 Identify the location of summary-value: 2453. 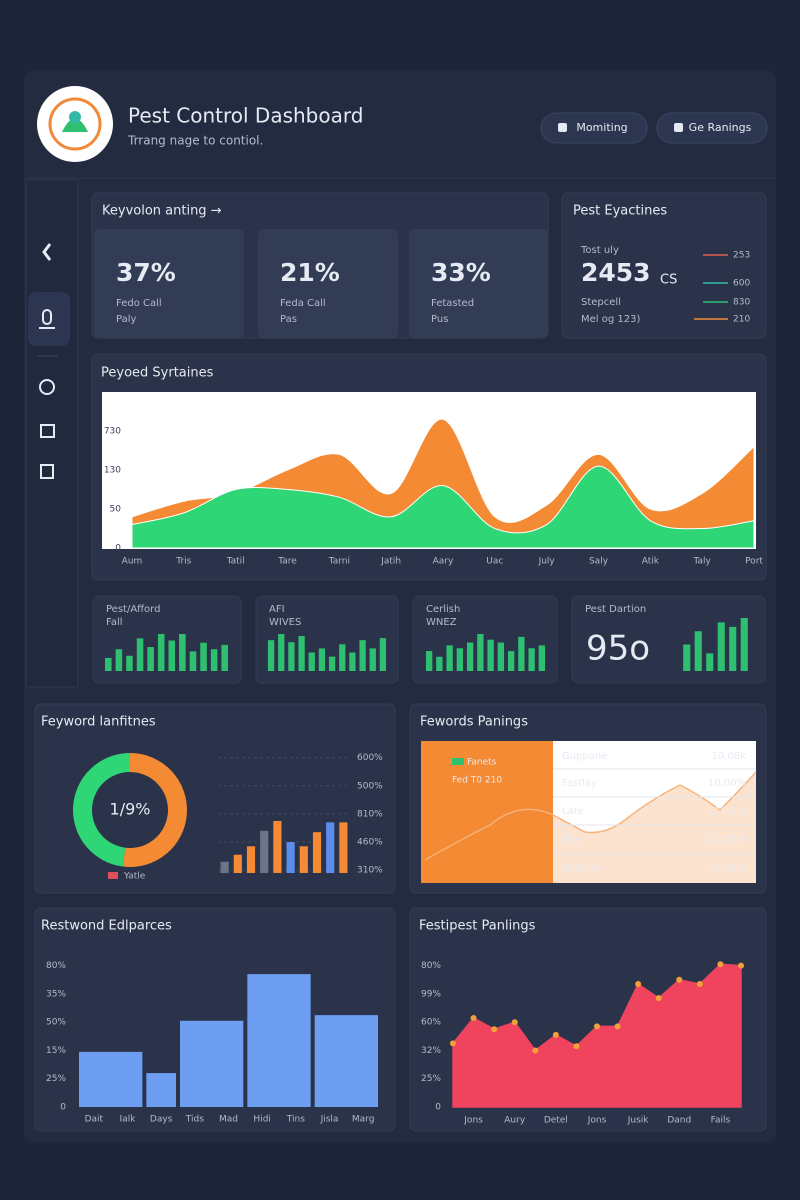
(616, 272).